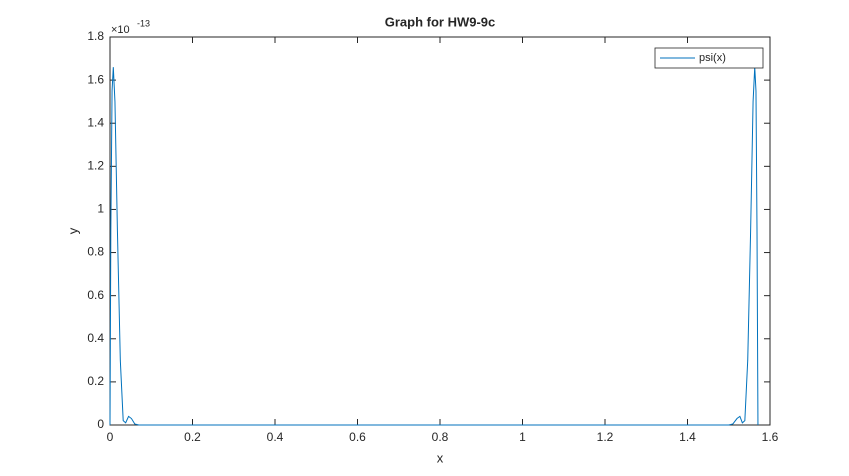 This screenshot has width=849, height=476. What do you see at coordinates (95, 122) in the screenshot?
I see `y-tick-label: 1.4` at bounding box center [95, 122].